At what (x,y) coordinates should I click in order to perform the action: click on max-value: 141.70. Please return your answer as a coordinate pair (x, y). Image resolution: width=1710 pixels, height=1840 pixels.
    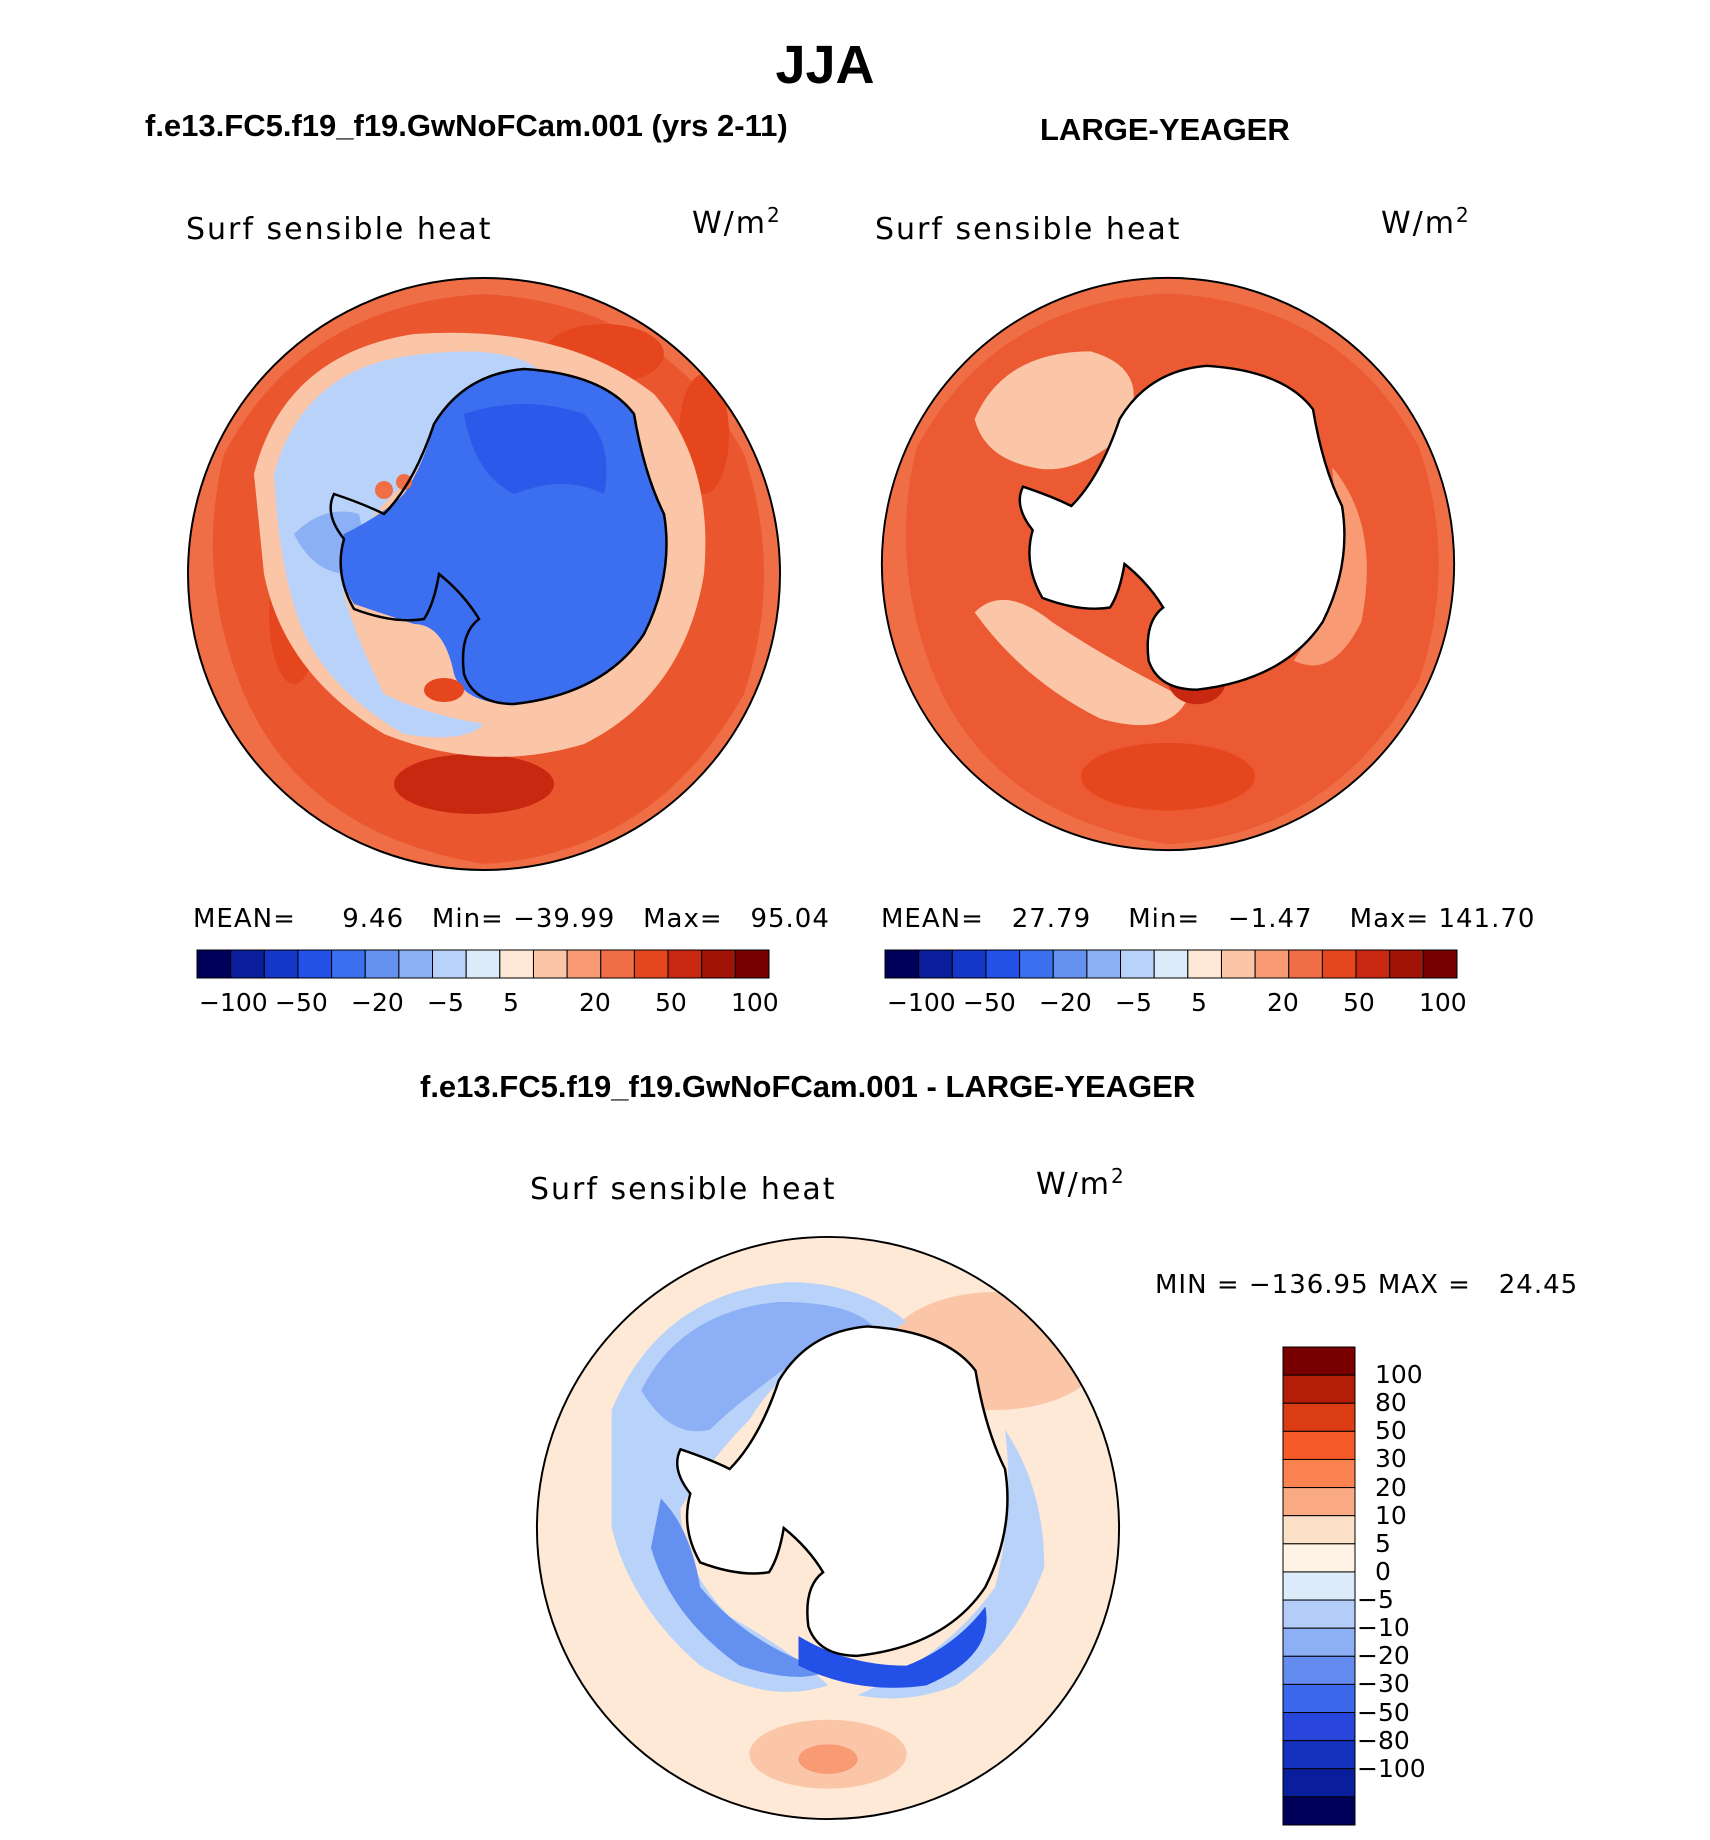
    Looking at the image, I should click on (1487, 919).